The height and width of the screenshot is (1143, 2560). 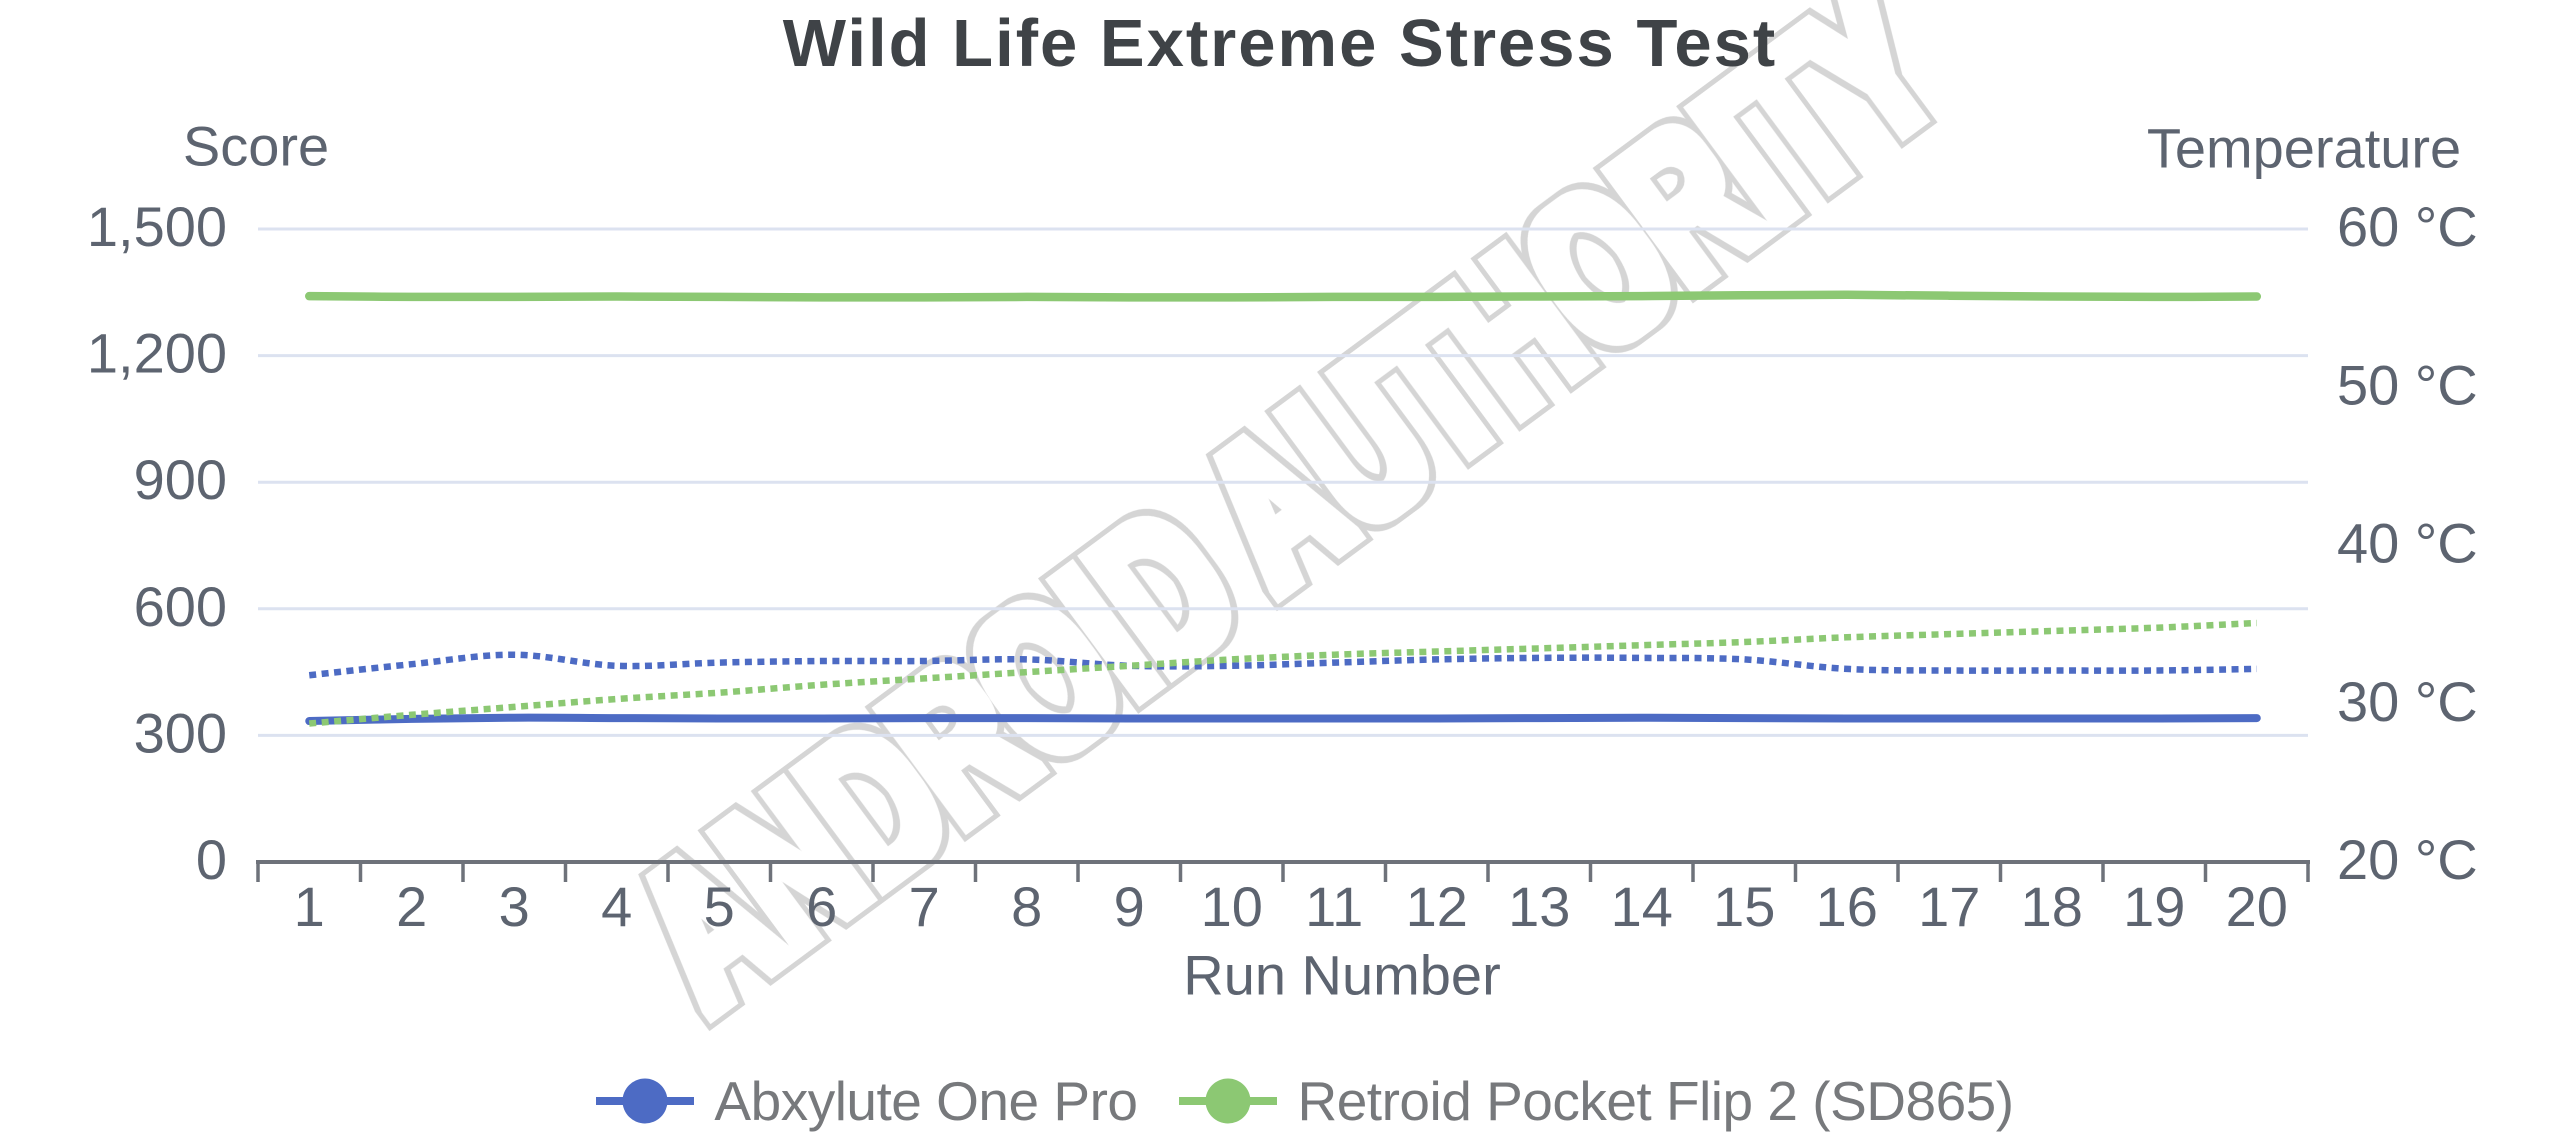 I want to click on legend-item-abxylute-one-pro: Abxylute One Pro, so click(x=867, y=1101).